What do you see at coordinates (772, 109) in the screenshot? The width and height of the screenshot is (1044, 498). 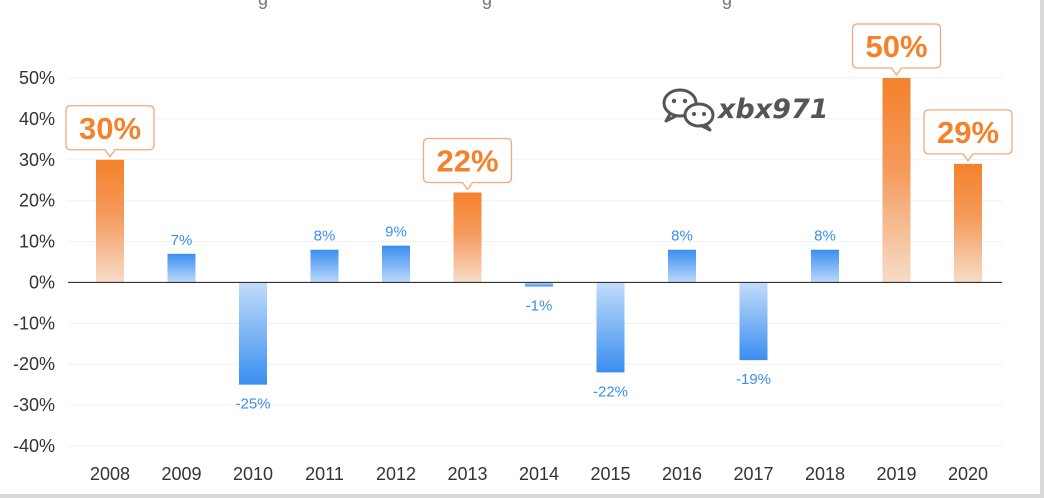 I see `watermark-text: xbx971` at bounding box center [772, 109].